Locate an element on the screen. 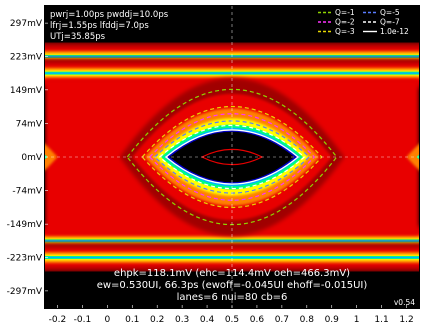 Image resolution: width=423 pixels, height=327 pixels. x-tick-label-9: 0.6 is located at coordinates (257, 320).